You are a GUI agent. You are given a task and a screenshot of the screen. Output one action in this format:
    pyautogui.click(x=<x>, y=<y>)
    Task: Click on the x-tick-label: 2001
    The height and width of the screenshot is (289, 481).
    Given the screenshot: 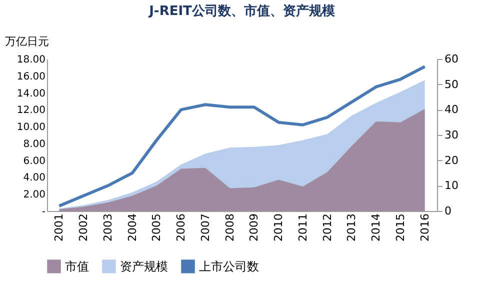 What is the action you would take?
    pyautogui.click(x=59, y=228)
    